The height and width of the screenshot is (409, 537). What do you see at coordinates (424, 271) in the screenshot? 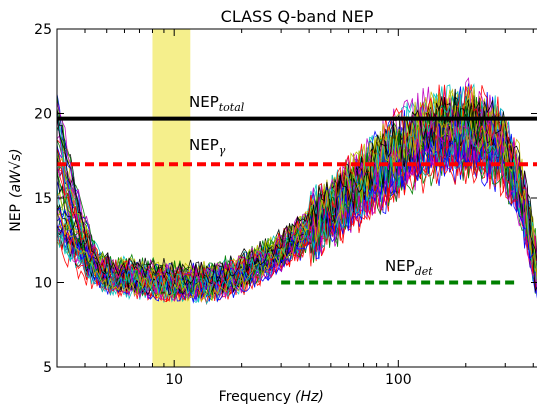
I see `reference-subscript: det` at bounding box center [424, 271].